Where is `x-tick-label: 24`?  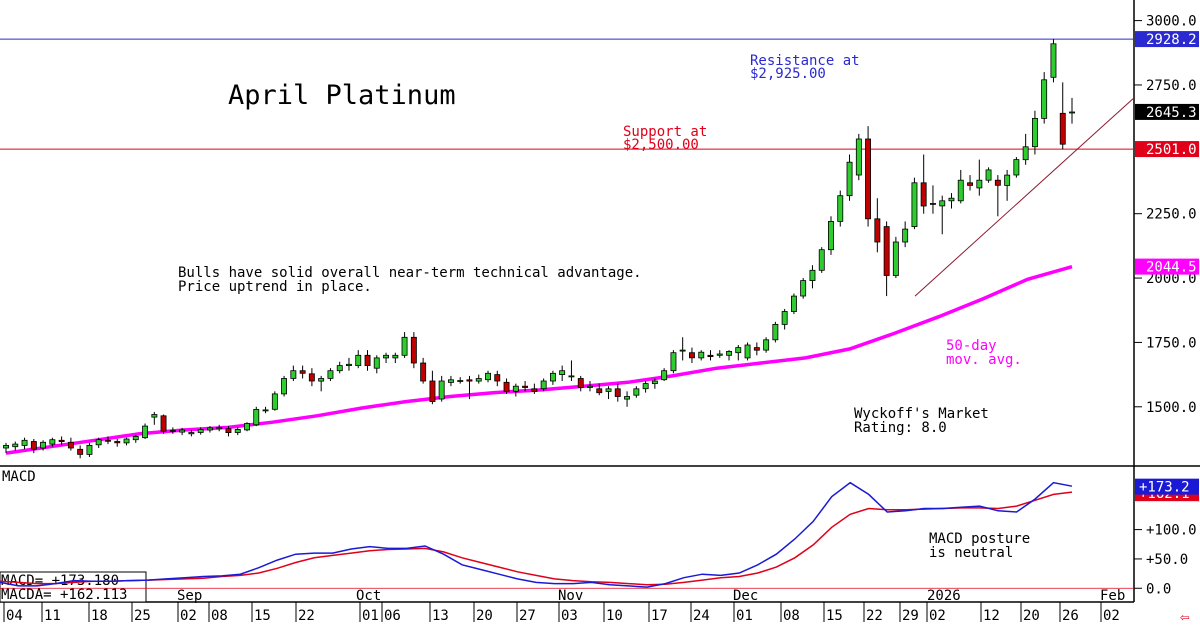
x-tick-label: 24 is located at coordinates (701, 616).